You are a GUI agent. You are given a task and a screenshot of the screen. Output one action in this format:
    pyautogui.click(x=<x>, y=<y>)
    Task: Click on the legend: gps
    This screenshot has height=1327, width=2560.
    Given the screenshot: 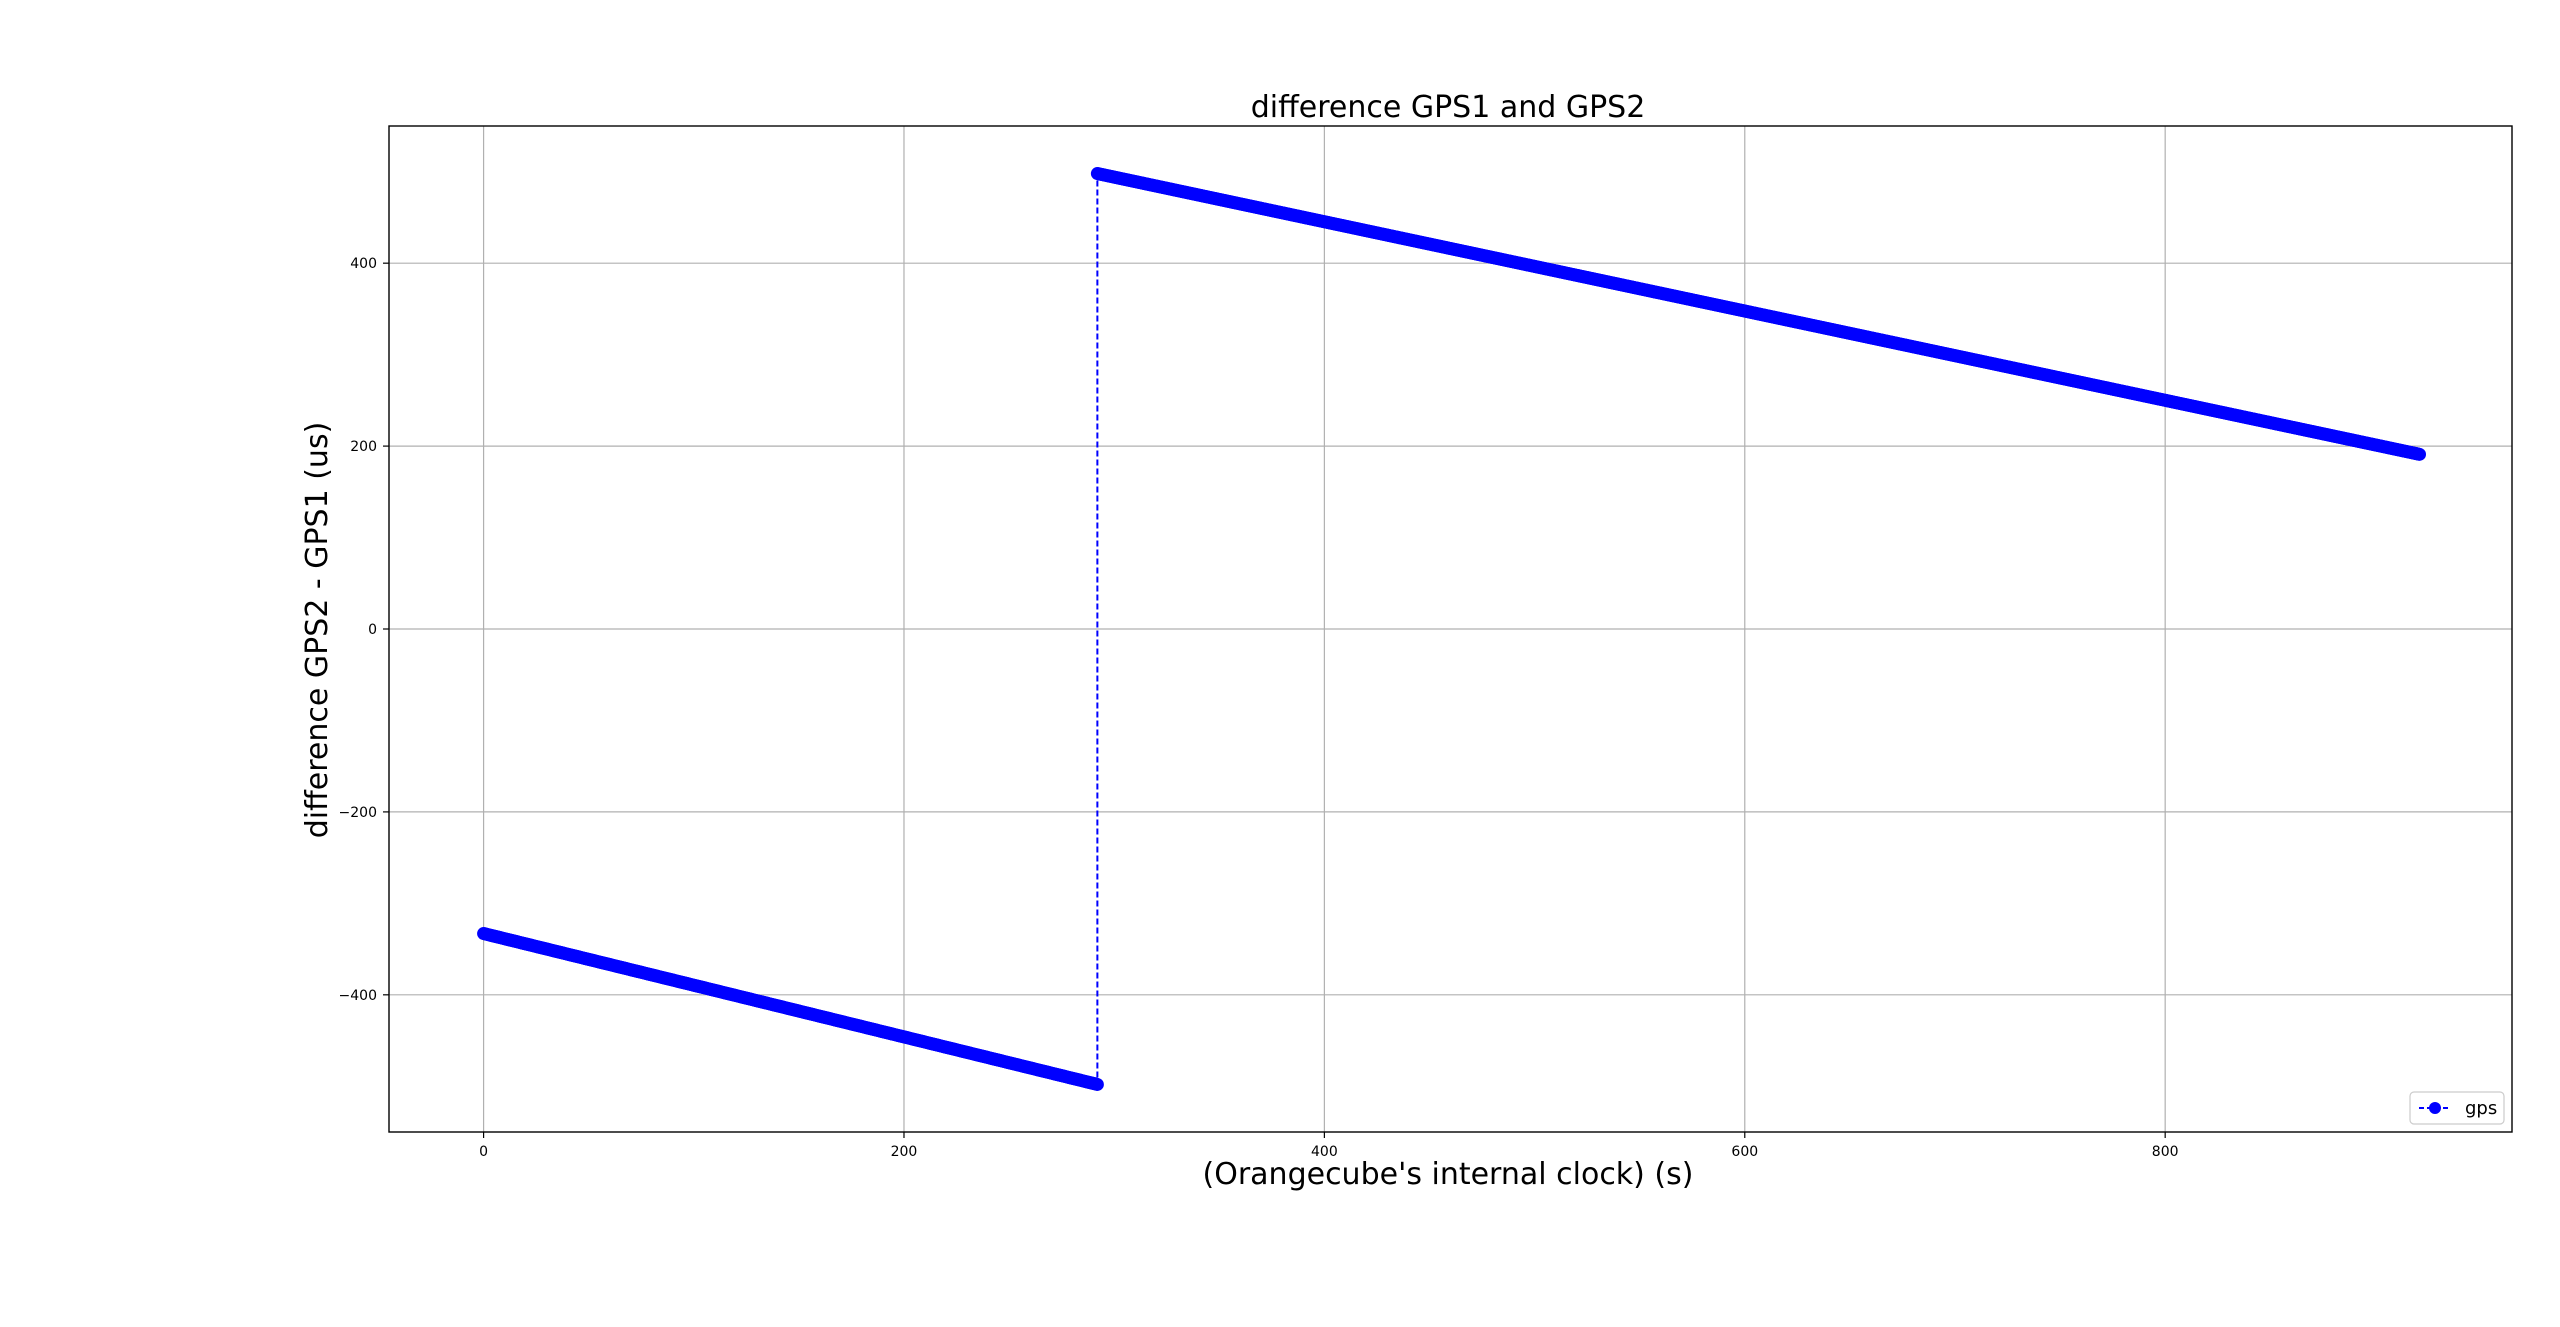 What is the action you would take?
    pyautogui.click(x=2457, y=1108)
    